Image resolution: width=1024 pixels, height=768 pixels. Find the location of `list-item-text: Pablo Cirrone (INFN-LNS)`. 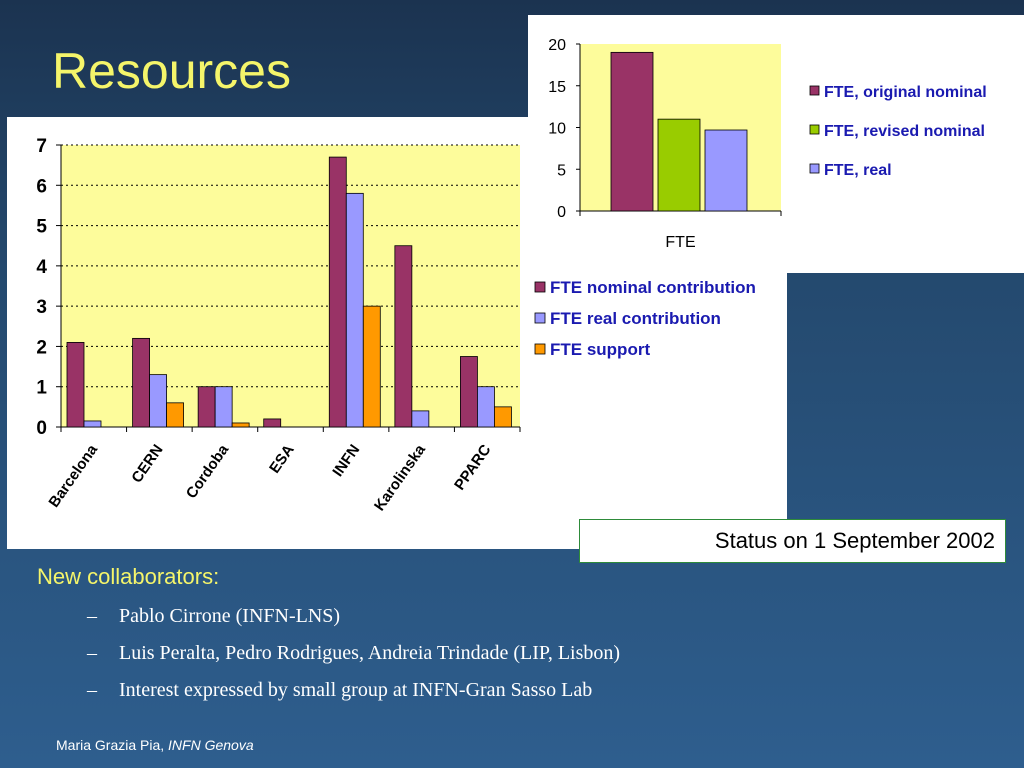

list-item-text: Pablo Cirrone (INFN-LNS) is located at coordinates (230, 616).